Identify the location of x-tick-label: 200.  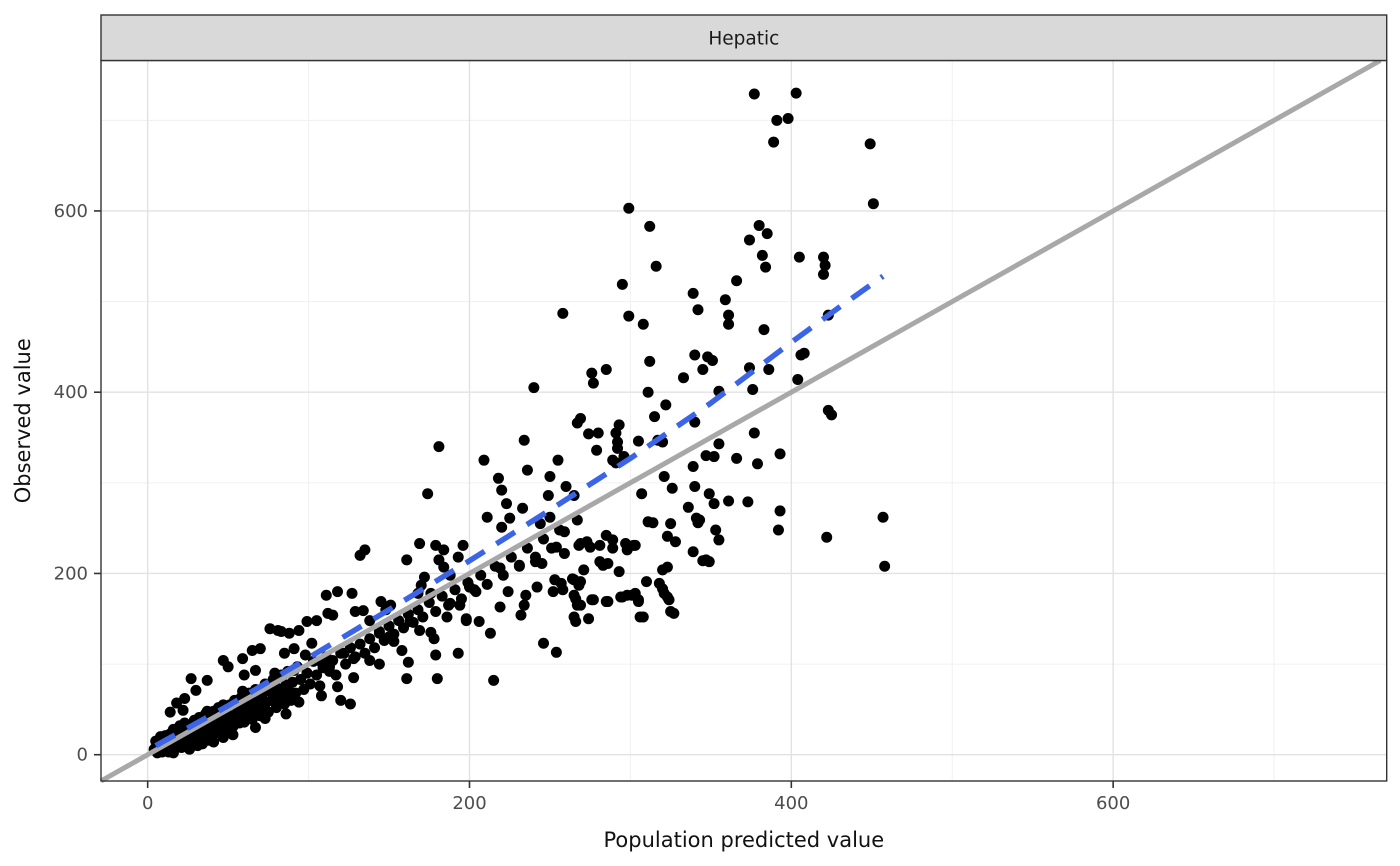
(469, 803).